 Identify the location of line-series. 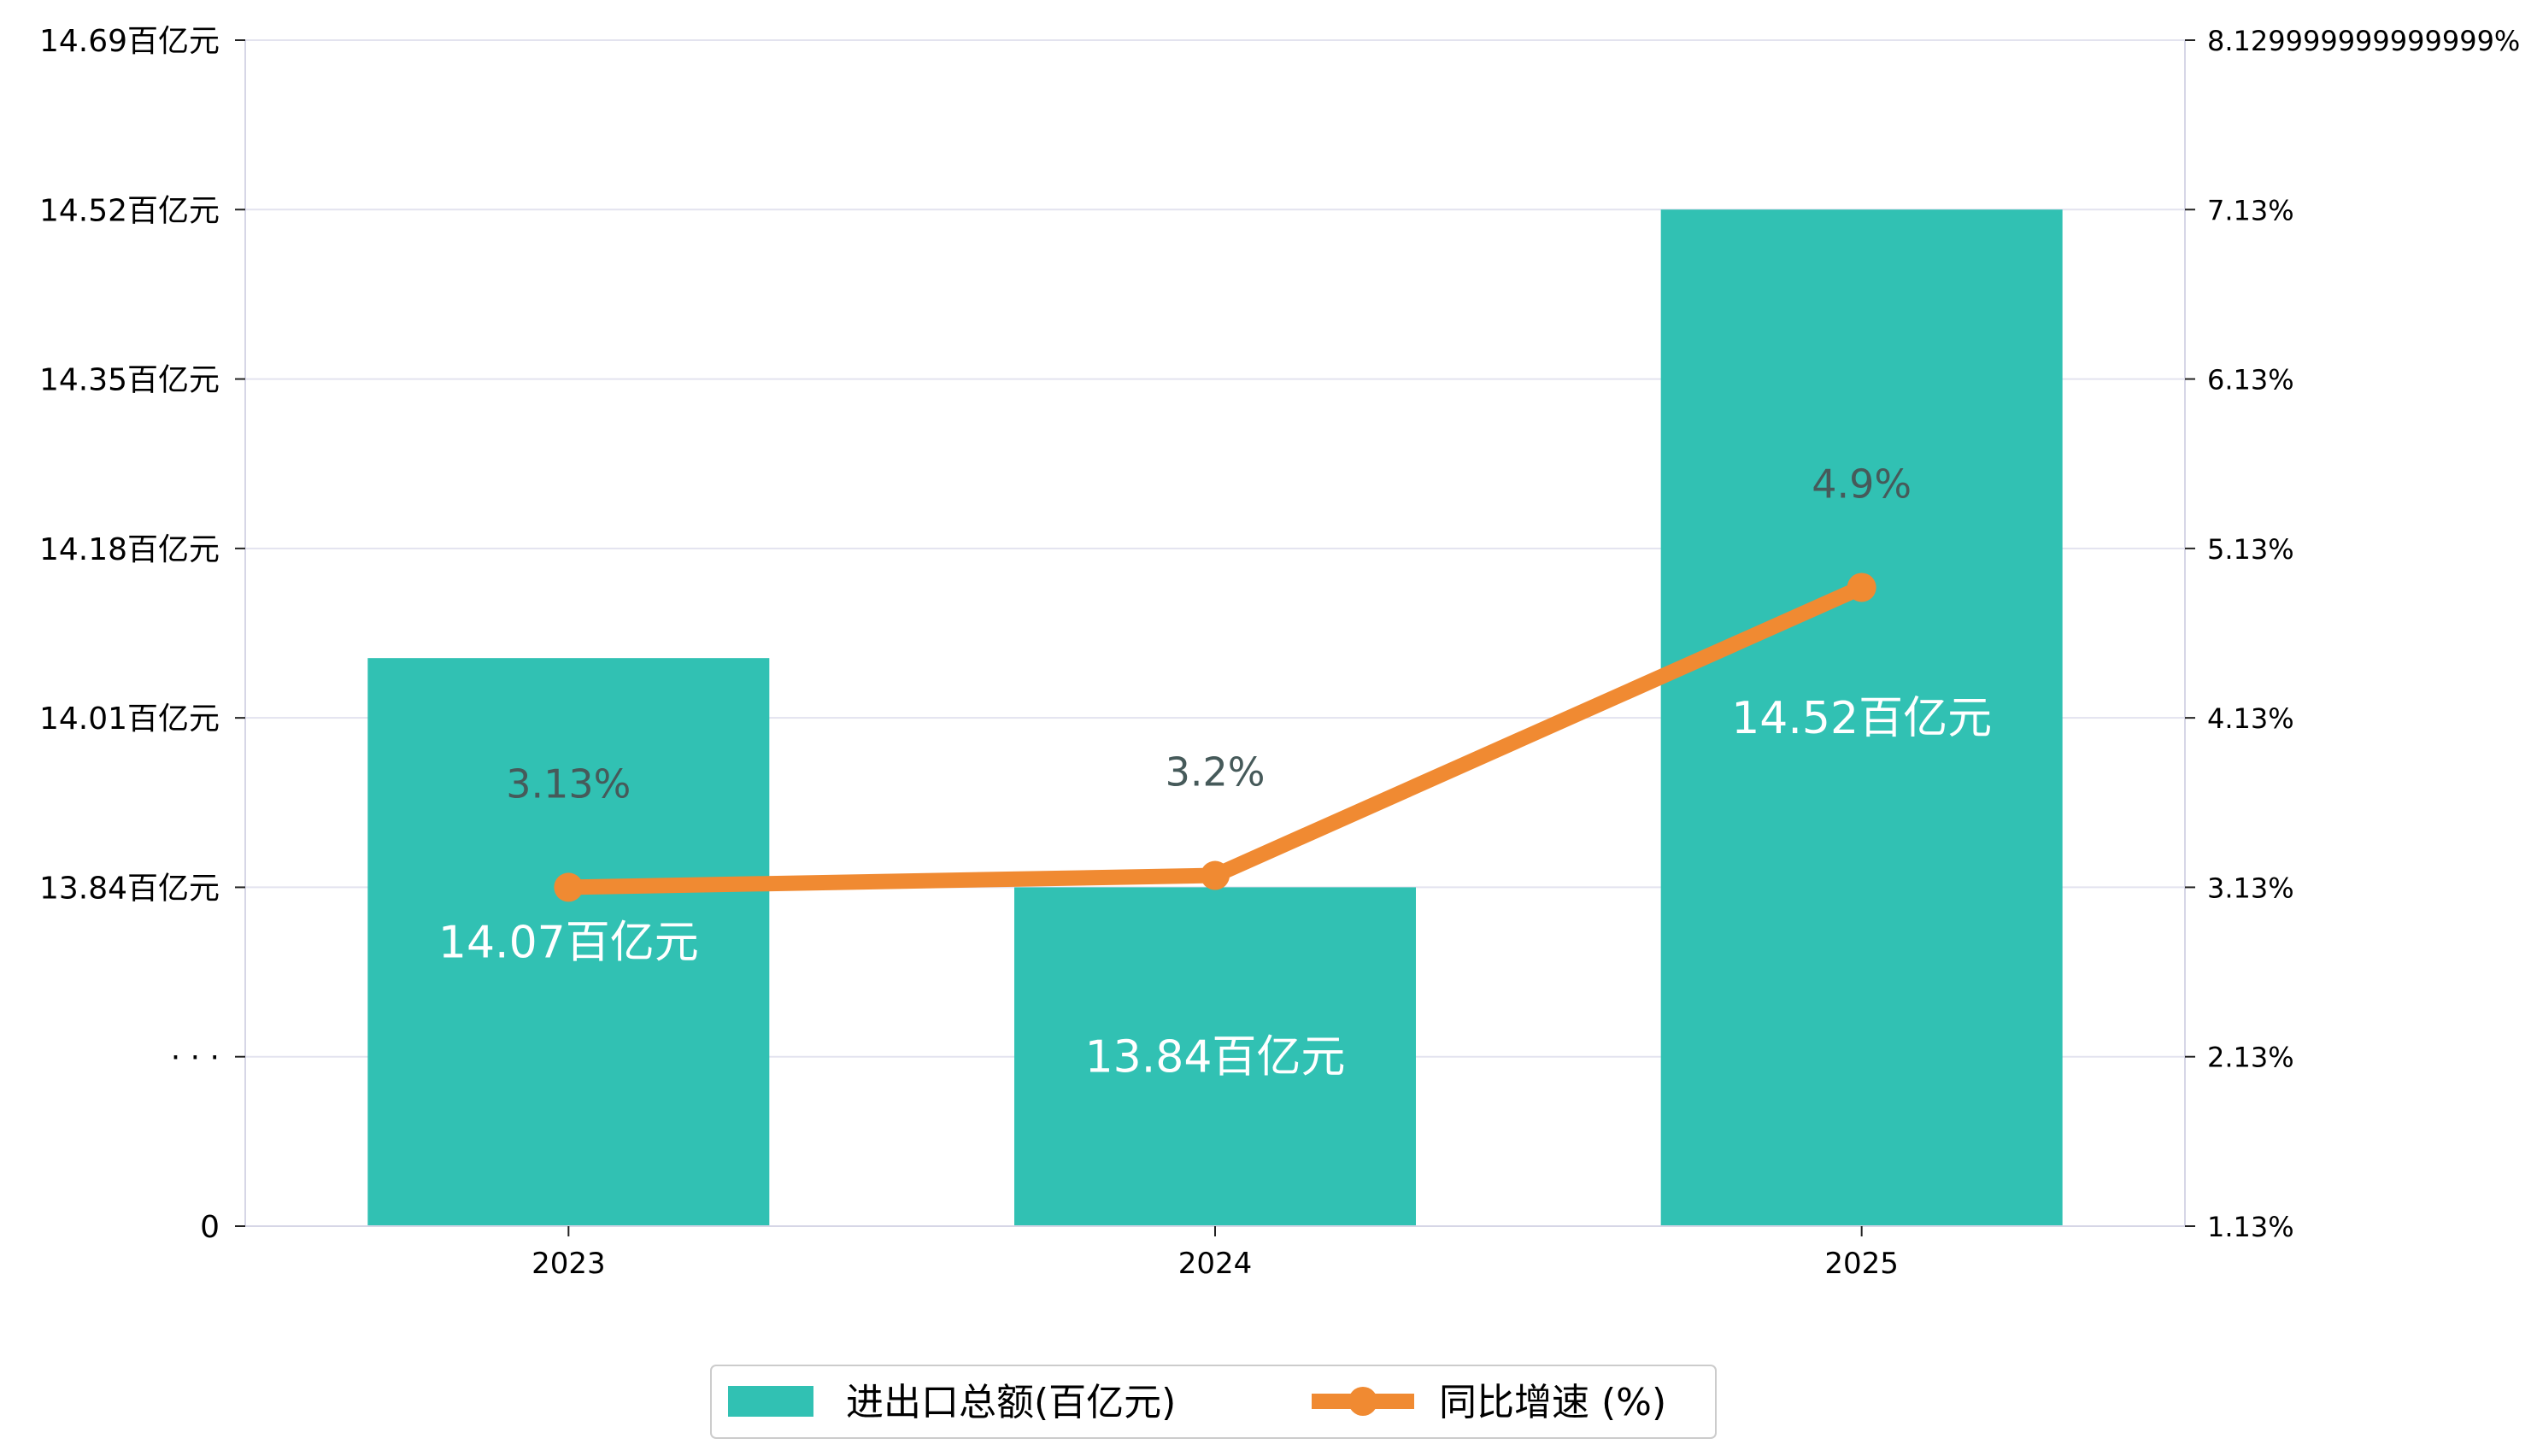
(1215, 737).